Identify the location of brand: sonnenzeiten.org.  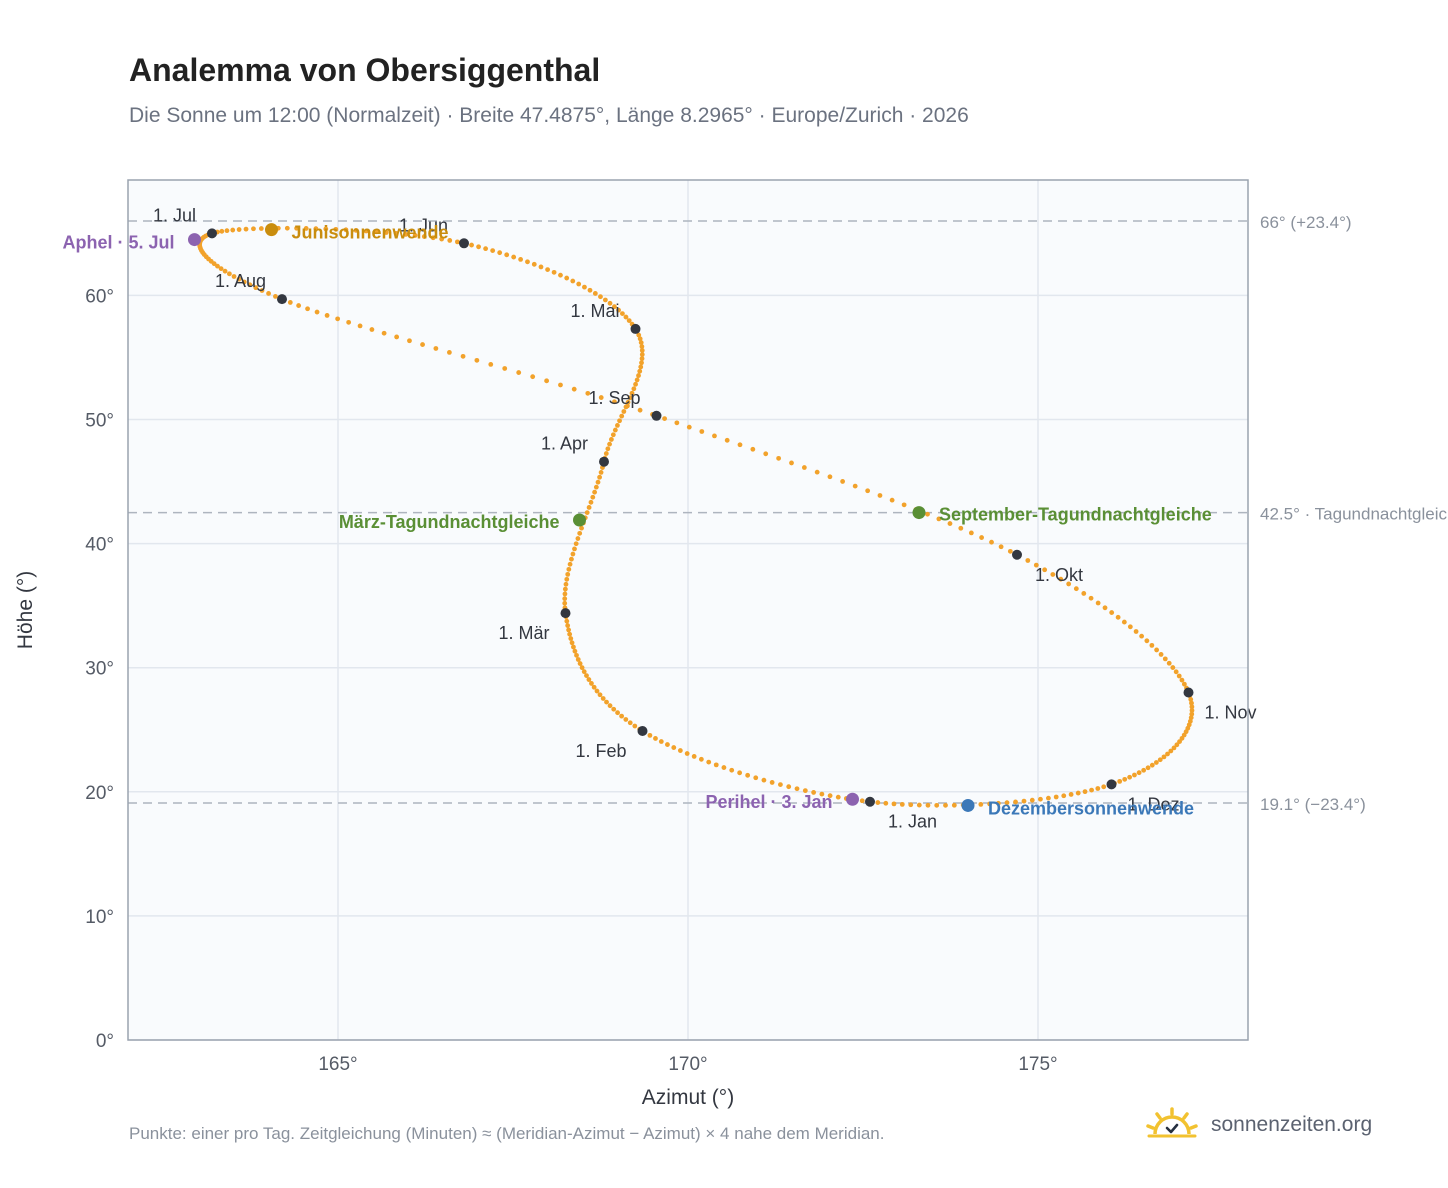
(1258, 1125).